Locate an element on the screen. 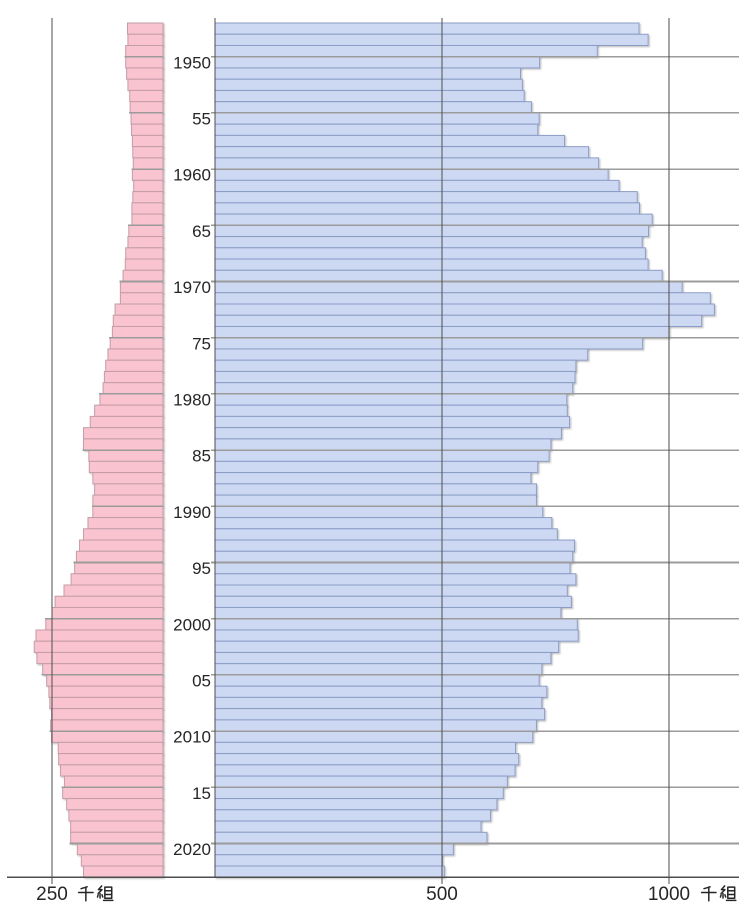 This screenshot has height=920, width=753. right-bar-1992 is located at coordinates (386, 534).